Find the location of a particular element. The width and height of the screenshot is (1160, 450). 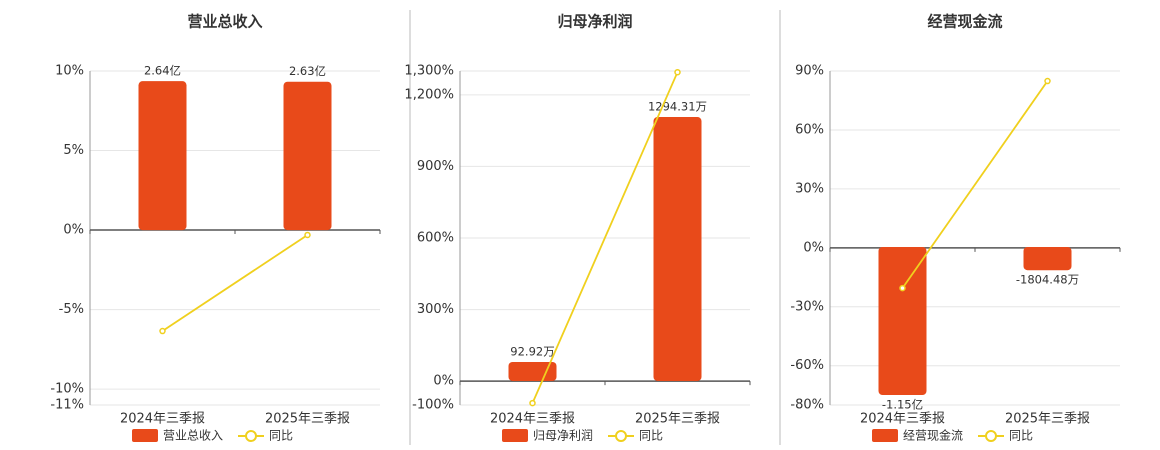

value-label: -1.15亿 is located at coordinates (902, 405).